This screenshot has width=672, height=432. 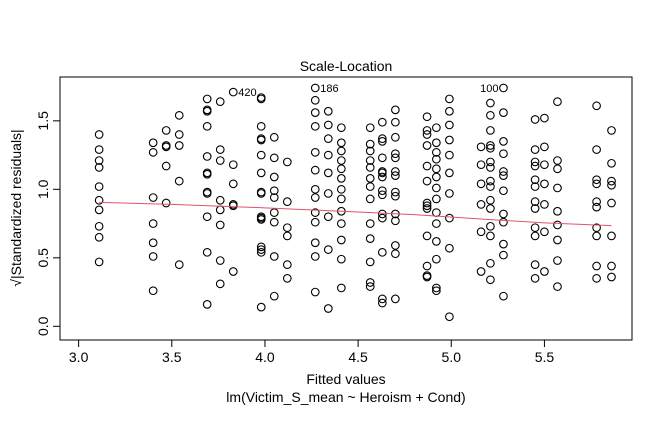 I want to click on y-tick-label: 1.5, so click(x=43, y=121).